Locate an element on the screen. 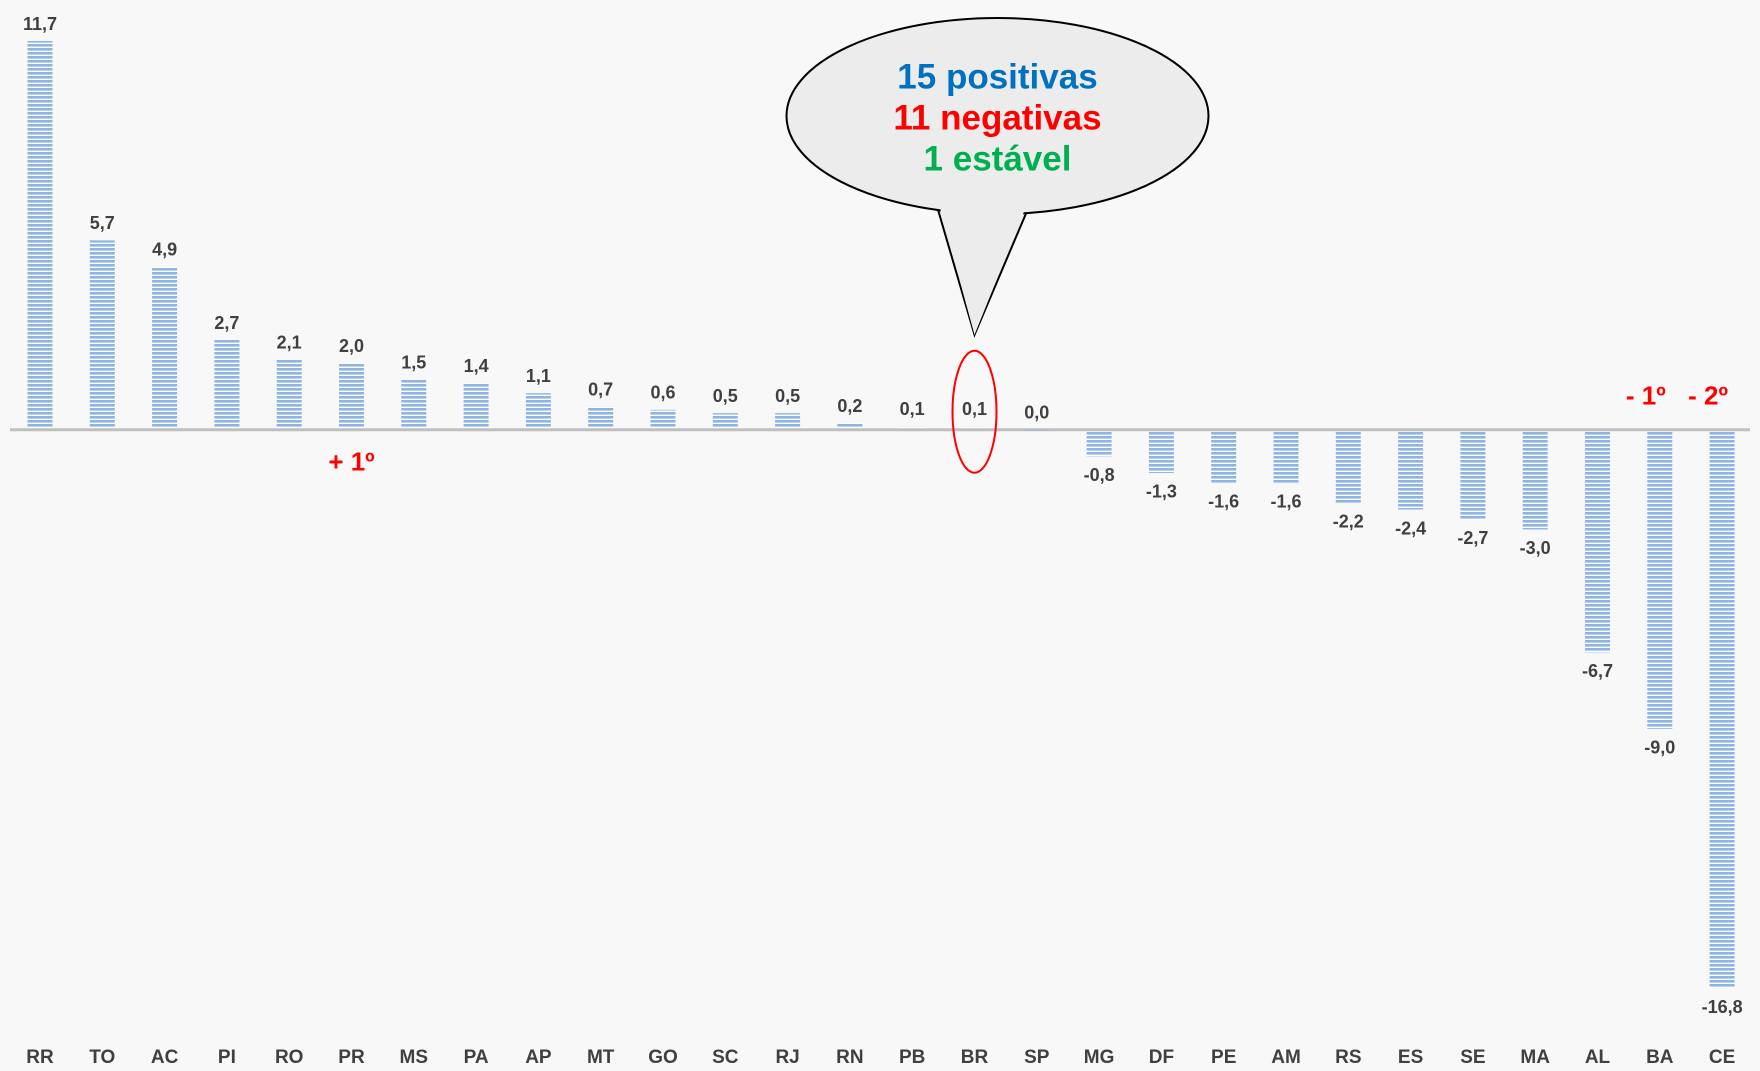 The width and height of the screenshot is (1760, 1071). x-tick-label: RO is located at coordinates (289, 1057).